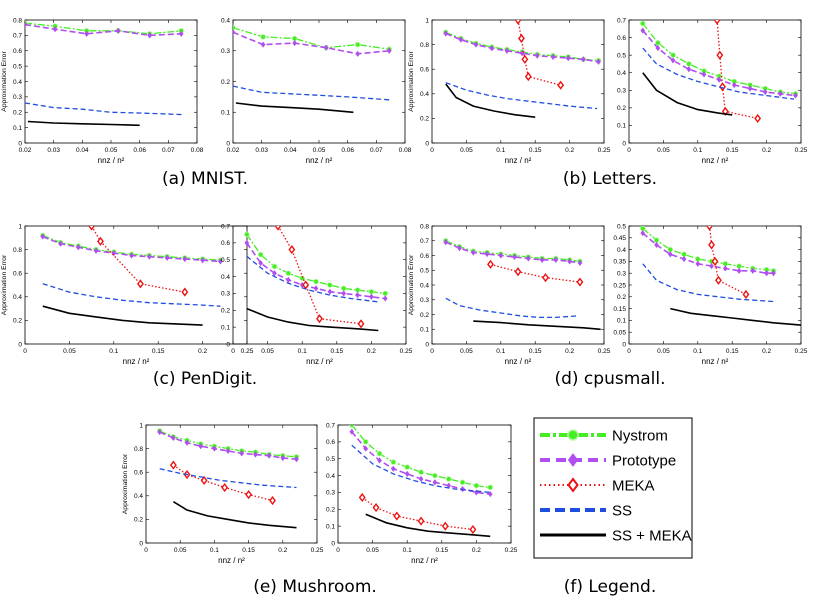  I want to click on x-tick-label: 0.08, so click(197, 150).